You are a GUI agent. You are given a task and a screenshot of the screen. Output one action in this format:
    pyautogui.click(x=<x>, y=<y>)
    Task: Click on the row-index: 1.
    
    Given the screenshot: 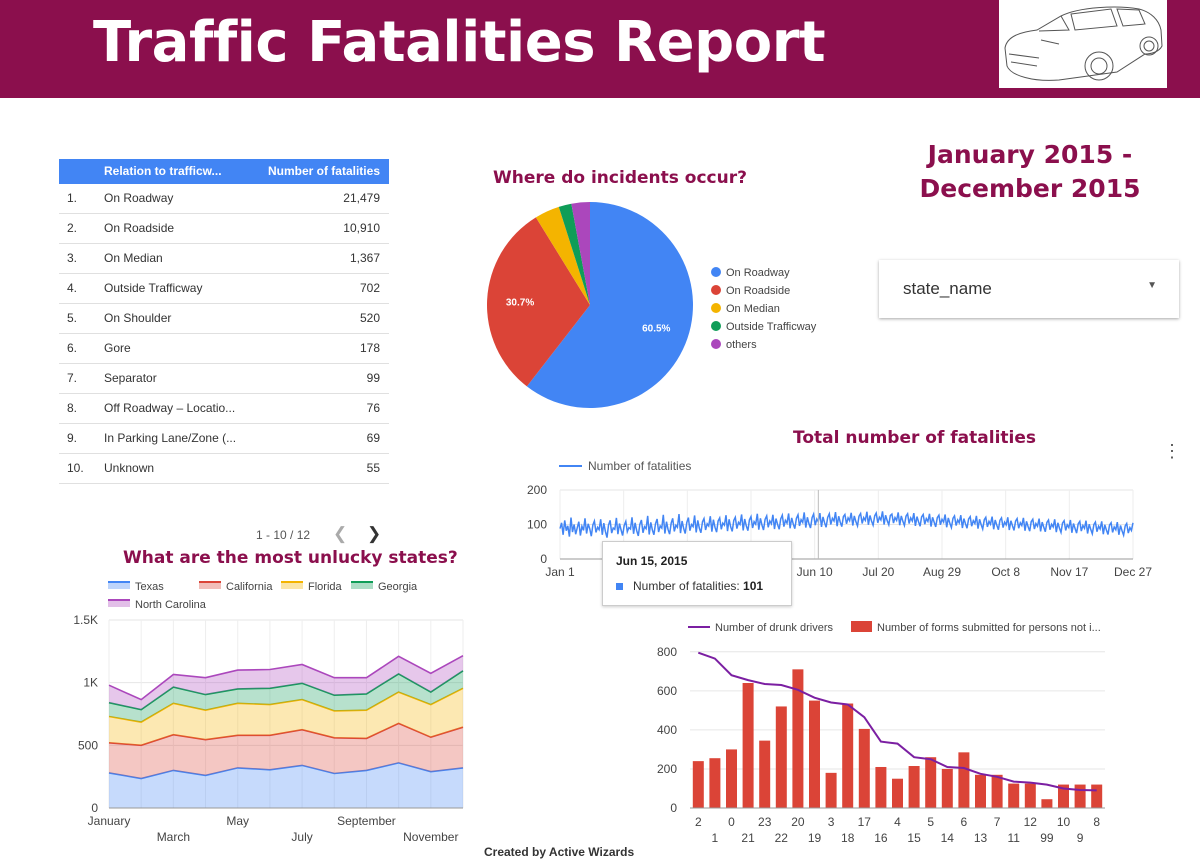 What is the action you would take?
    pyautogui.click(x=72, y=198)
    